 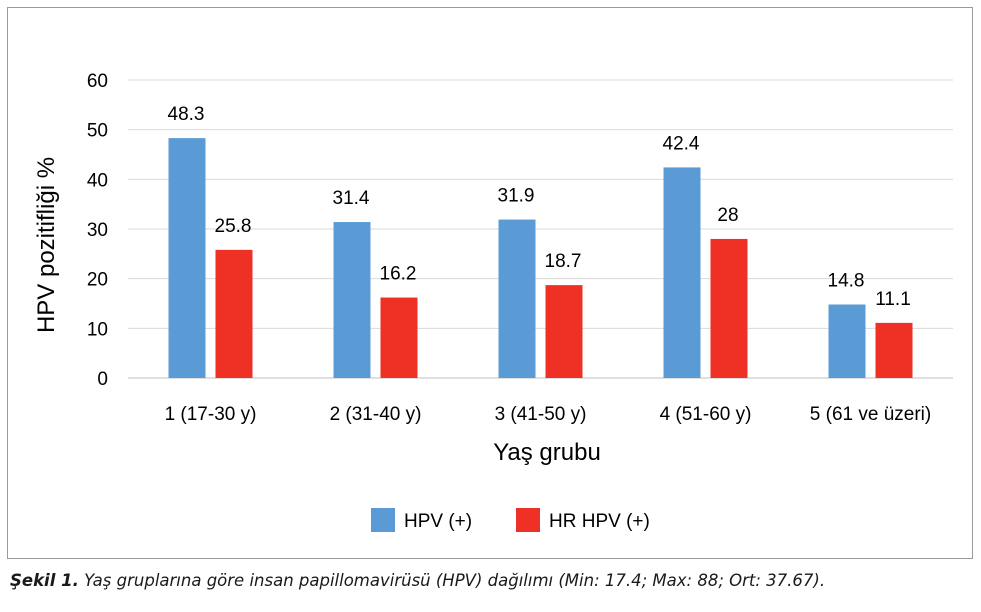 I want to click on y-tick-label: 30, so click(x=97, y=230).